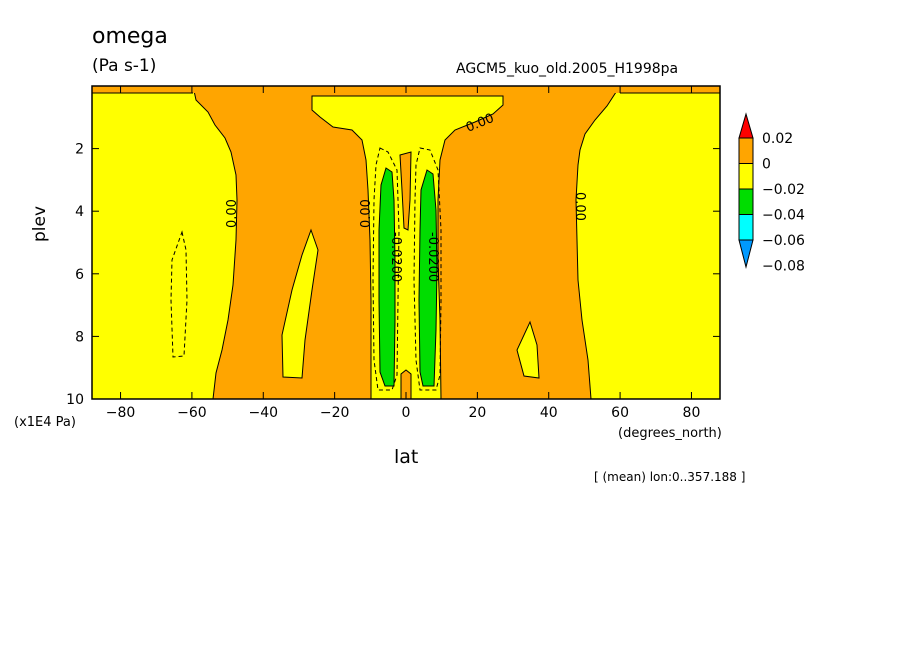  What do you see at coordinates (79, 150) in the screenshot?
I see `y-tick-label: 2` at bounding box center [79, 150].